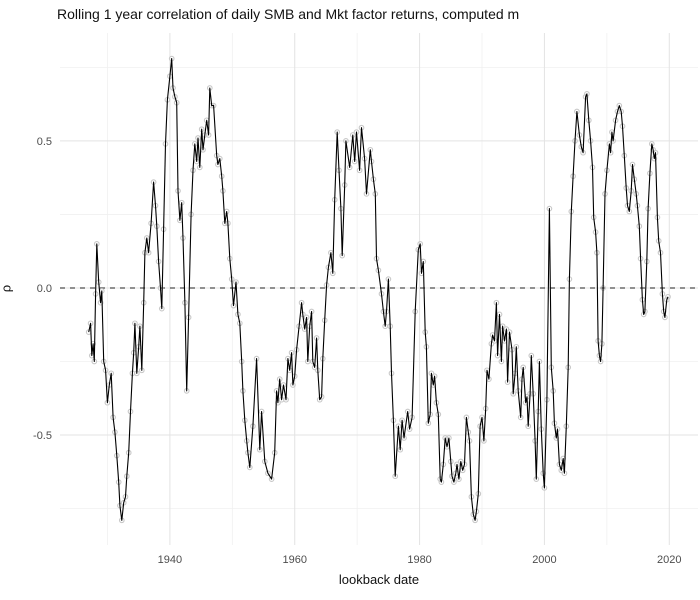 This screenshot has height=600, width=700. I want to click on x-tick-label: 2000, so click(544, 560).